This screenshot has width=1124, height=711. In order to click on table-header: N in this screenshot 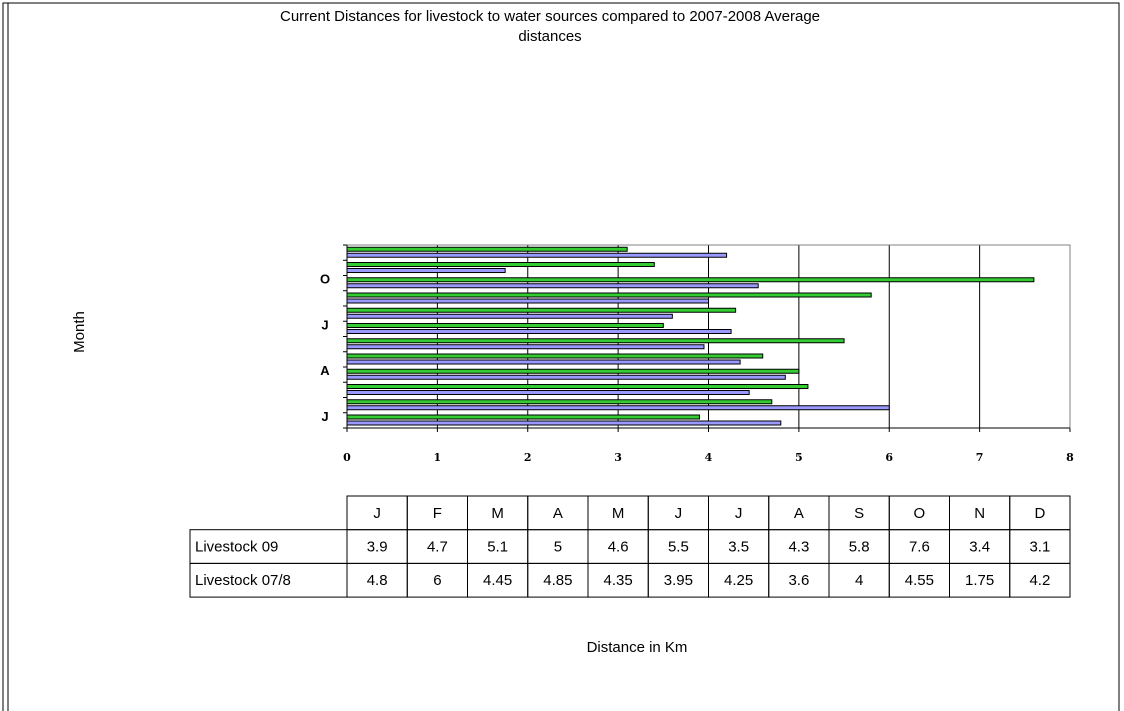, I will do `click(979, 513)`.